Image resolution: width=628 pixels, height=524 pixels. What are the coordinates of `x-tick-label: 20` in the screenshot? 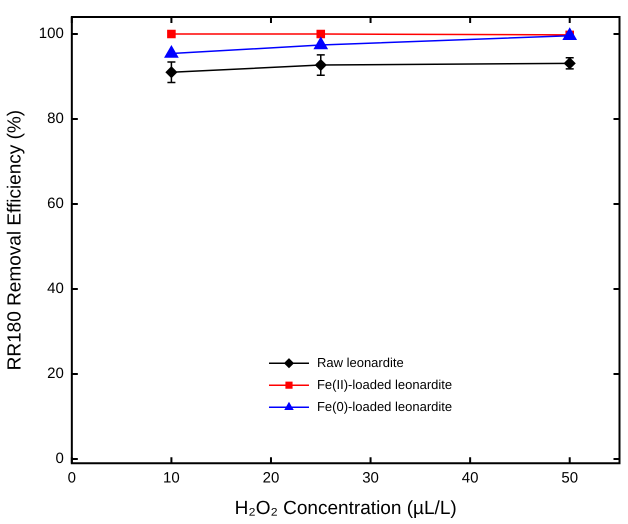 It's located at (271, 477).